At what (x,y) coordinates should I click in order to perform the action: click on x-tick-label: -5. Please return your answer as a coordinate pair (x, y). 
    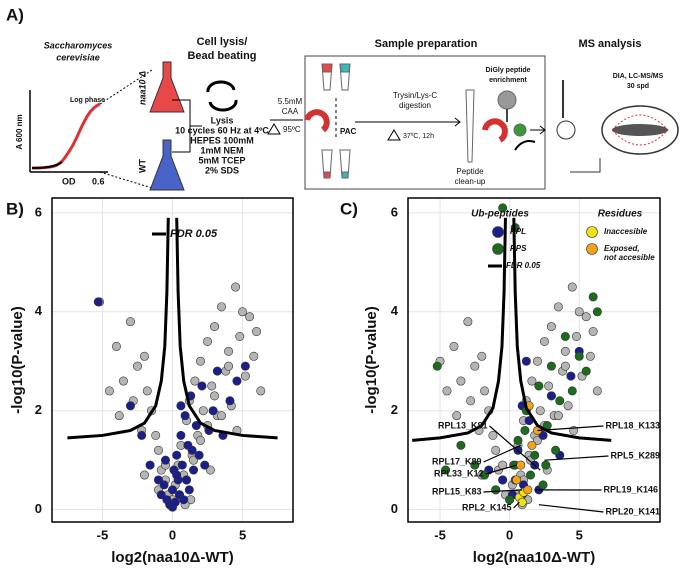
    Looking at the image, I should click on (103, 534).